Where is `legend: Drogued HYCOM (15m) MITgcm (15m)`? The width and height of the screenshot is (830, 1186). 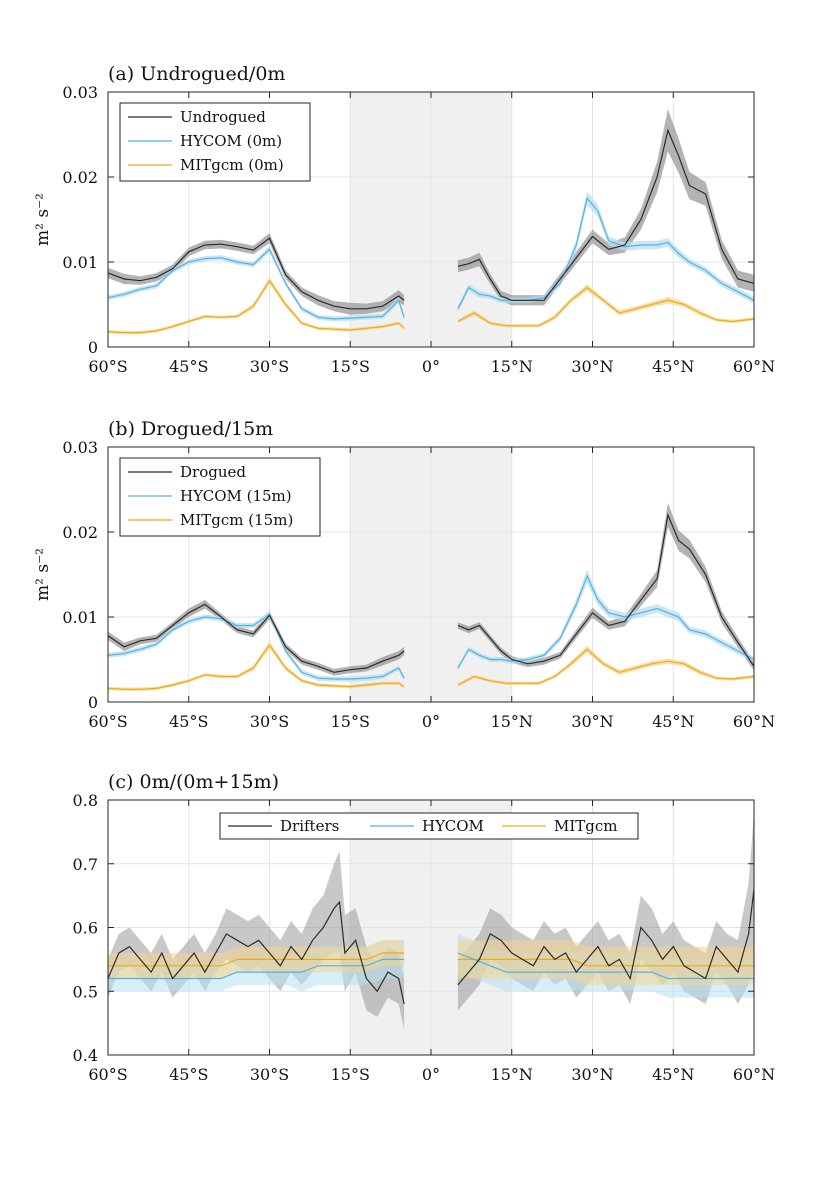
legend: Drogued HYCOM (15m) MITgcm (15m) is located at coordinates (220, 497).